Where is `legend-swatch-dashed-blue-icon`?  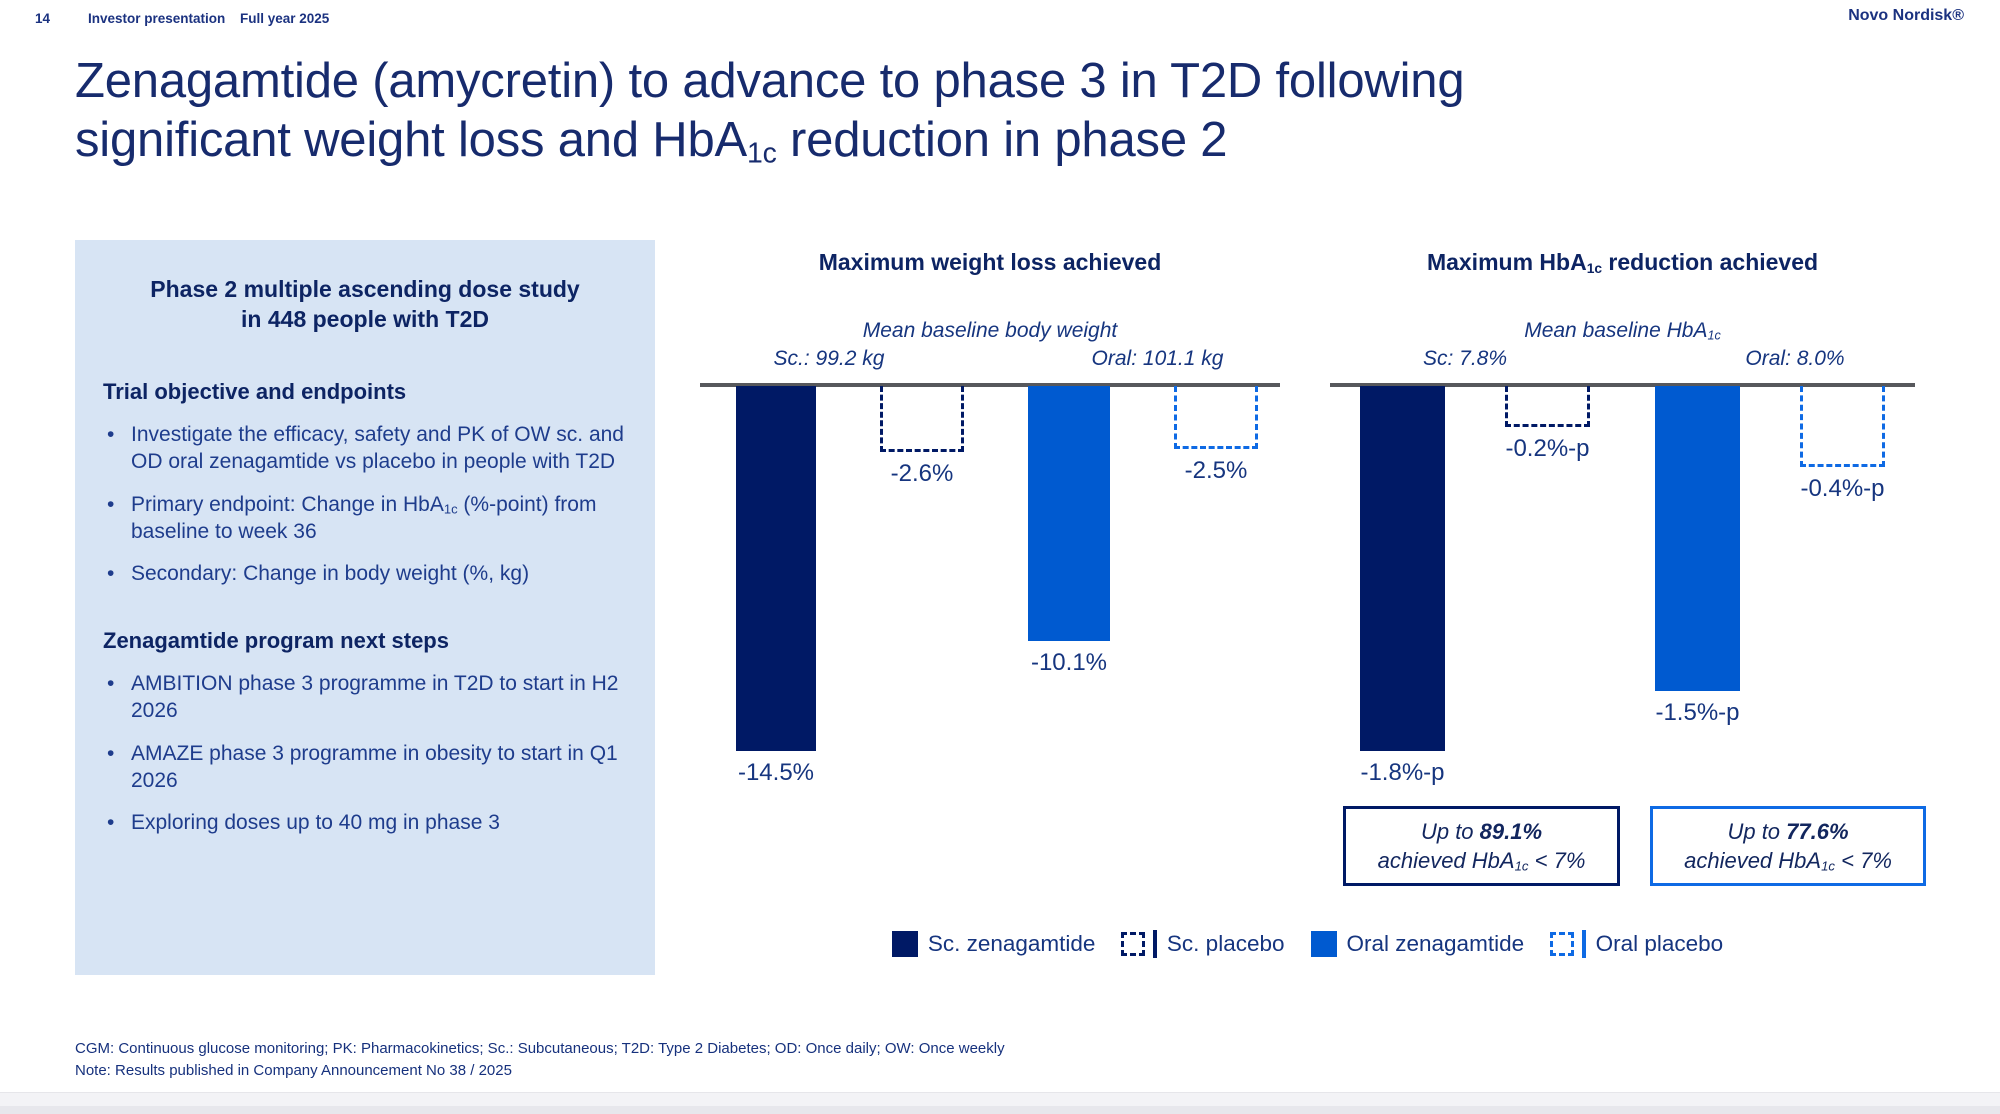 legend-swatch-dashed-blue-icon is located at coordinates (1562, 944).